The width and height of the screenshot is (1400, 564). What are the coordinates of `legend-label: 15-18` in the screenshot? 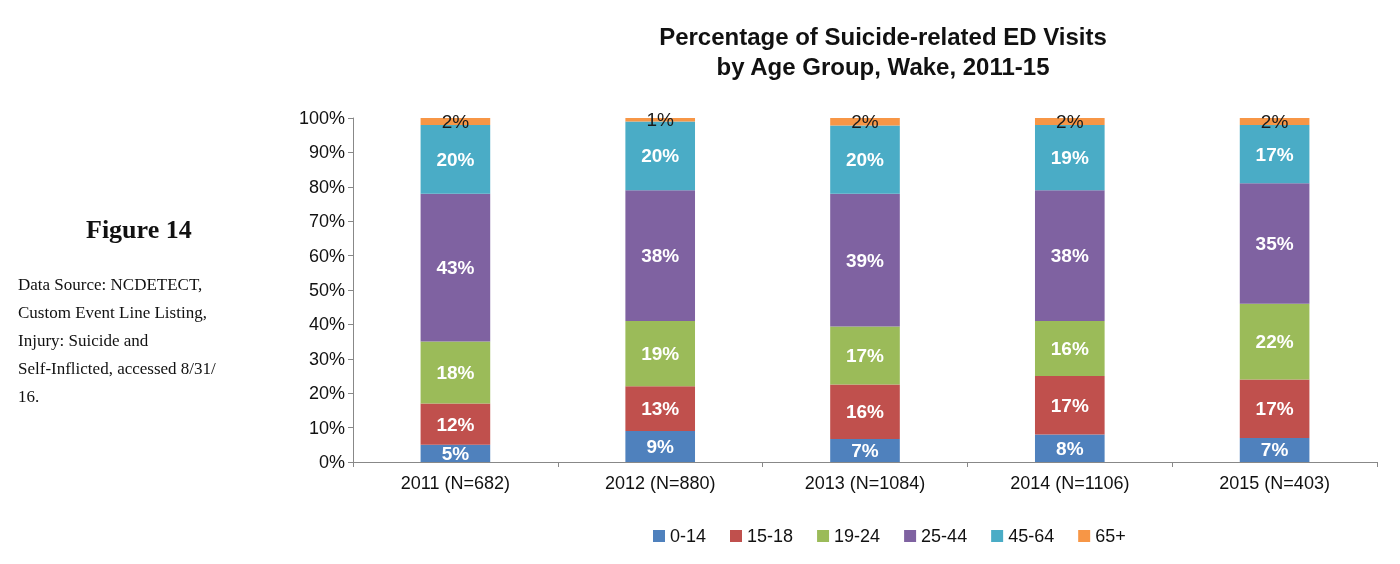 It's located at (770, 536).